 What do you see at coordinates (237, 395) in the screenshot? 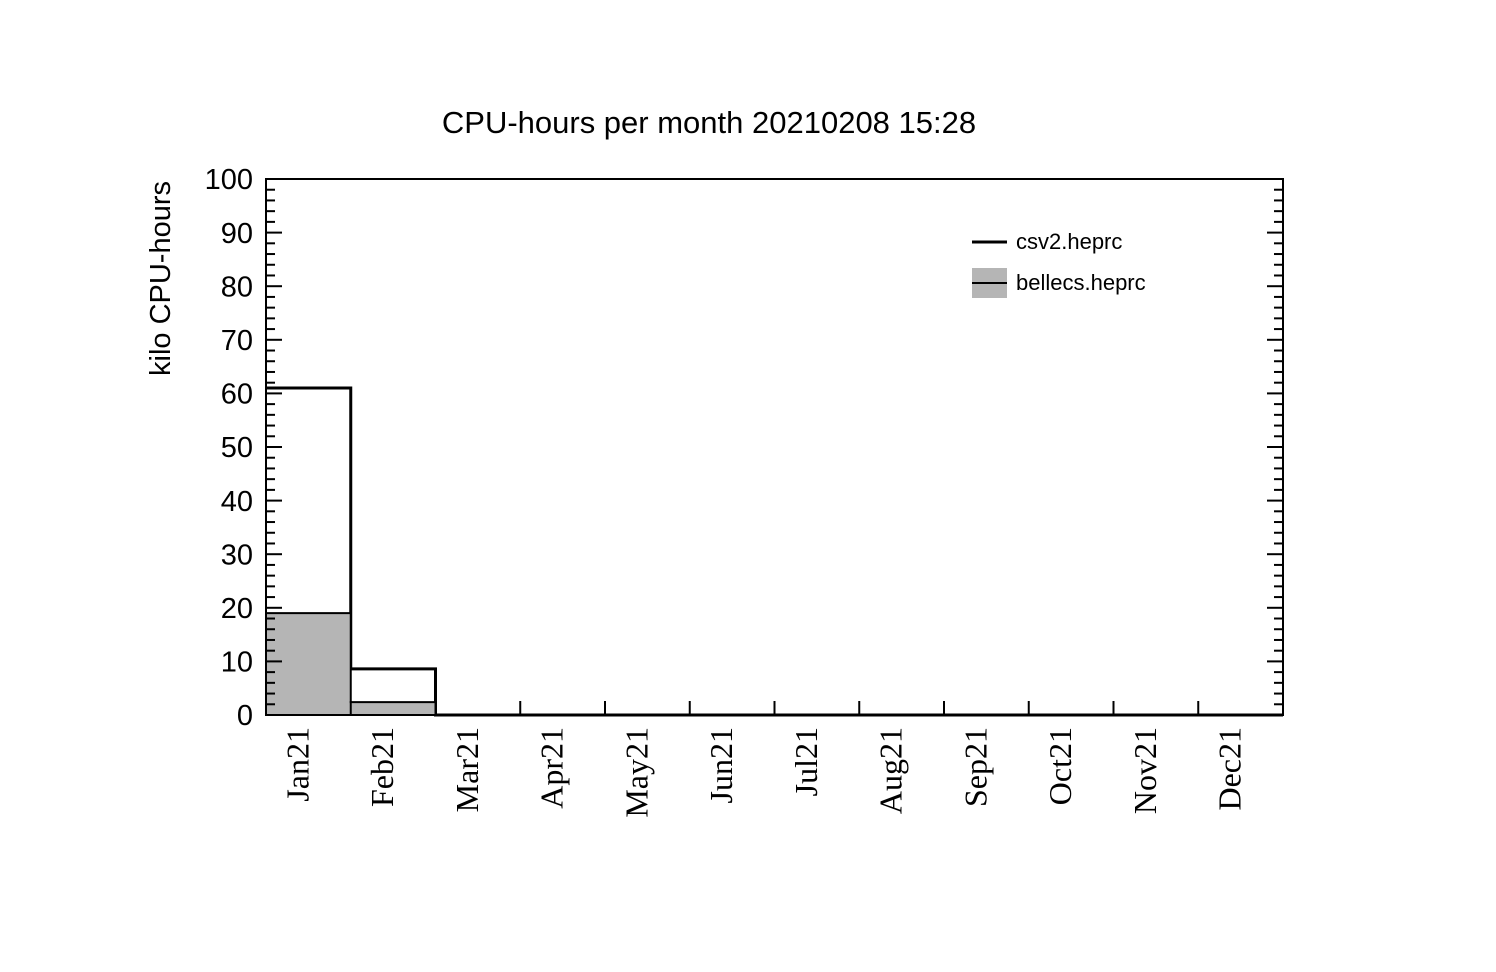
I see `y-tick-label: 60` at bounding box center [237, 395].